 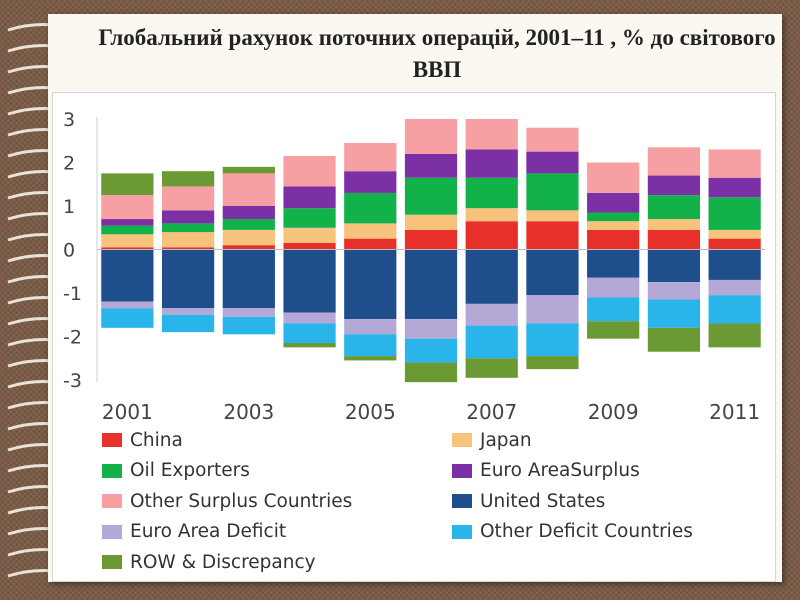 I want to click on legend-item: Other Deficit Countries, so click(x=572, y=532).